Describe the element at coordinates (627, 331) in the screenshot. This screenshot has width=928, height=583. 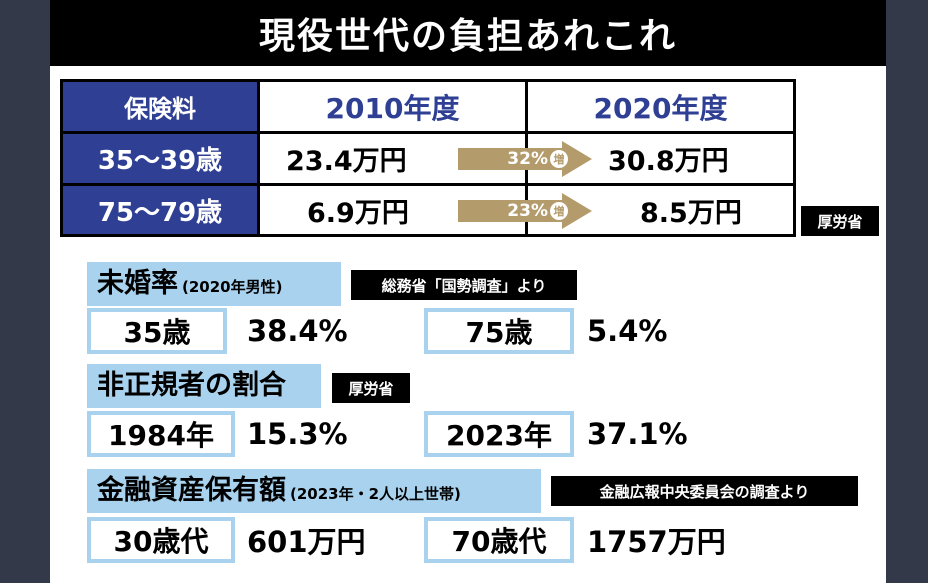
I see `stat-value: 5.4%` at that location.